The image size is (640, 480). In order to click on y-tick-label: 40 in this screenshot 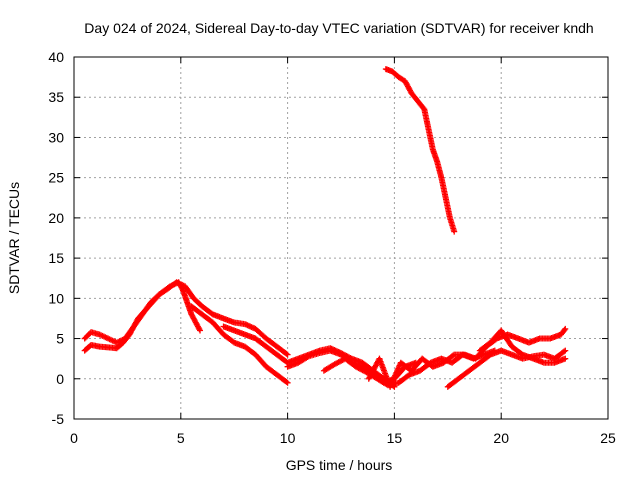, I will do `click(56, 57)`.